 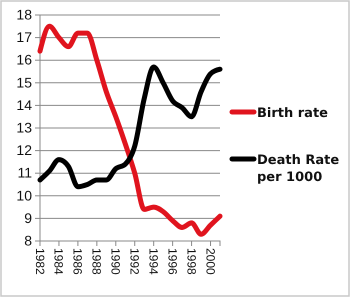 I want to click on y-tick-label: 8, so click(x=28, y=240).